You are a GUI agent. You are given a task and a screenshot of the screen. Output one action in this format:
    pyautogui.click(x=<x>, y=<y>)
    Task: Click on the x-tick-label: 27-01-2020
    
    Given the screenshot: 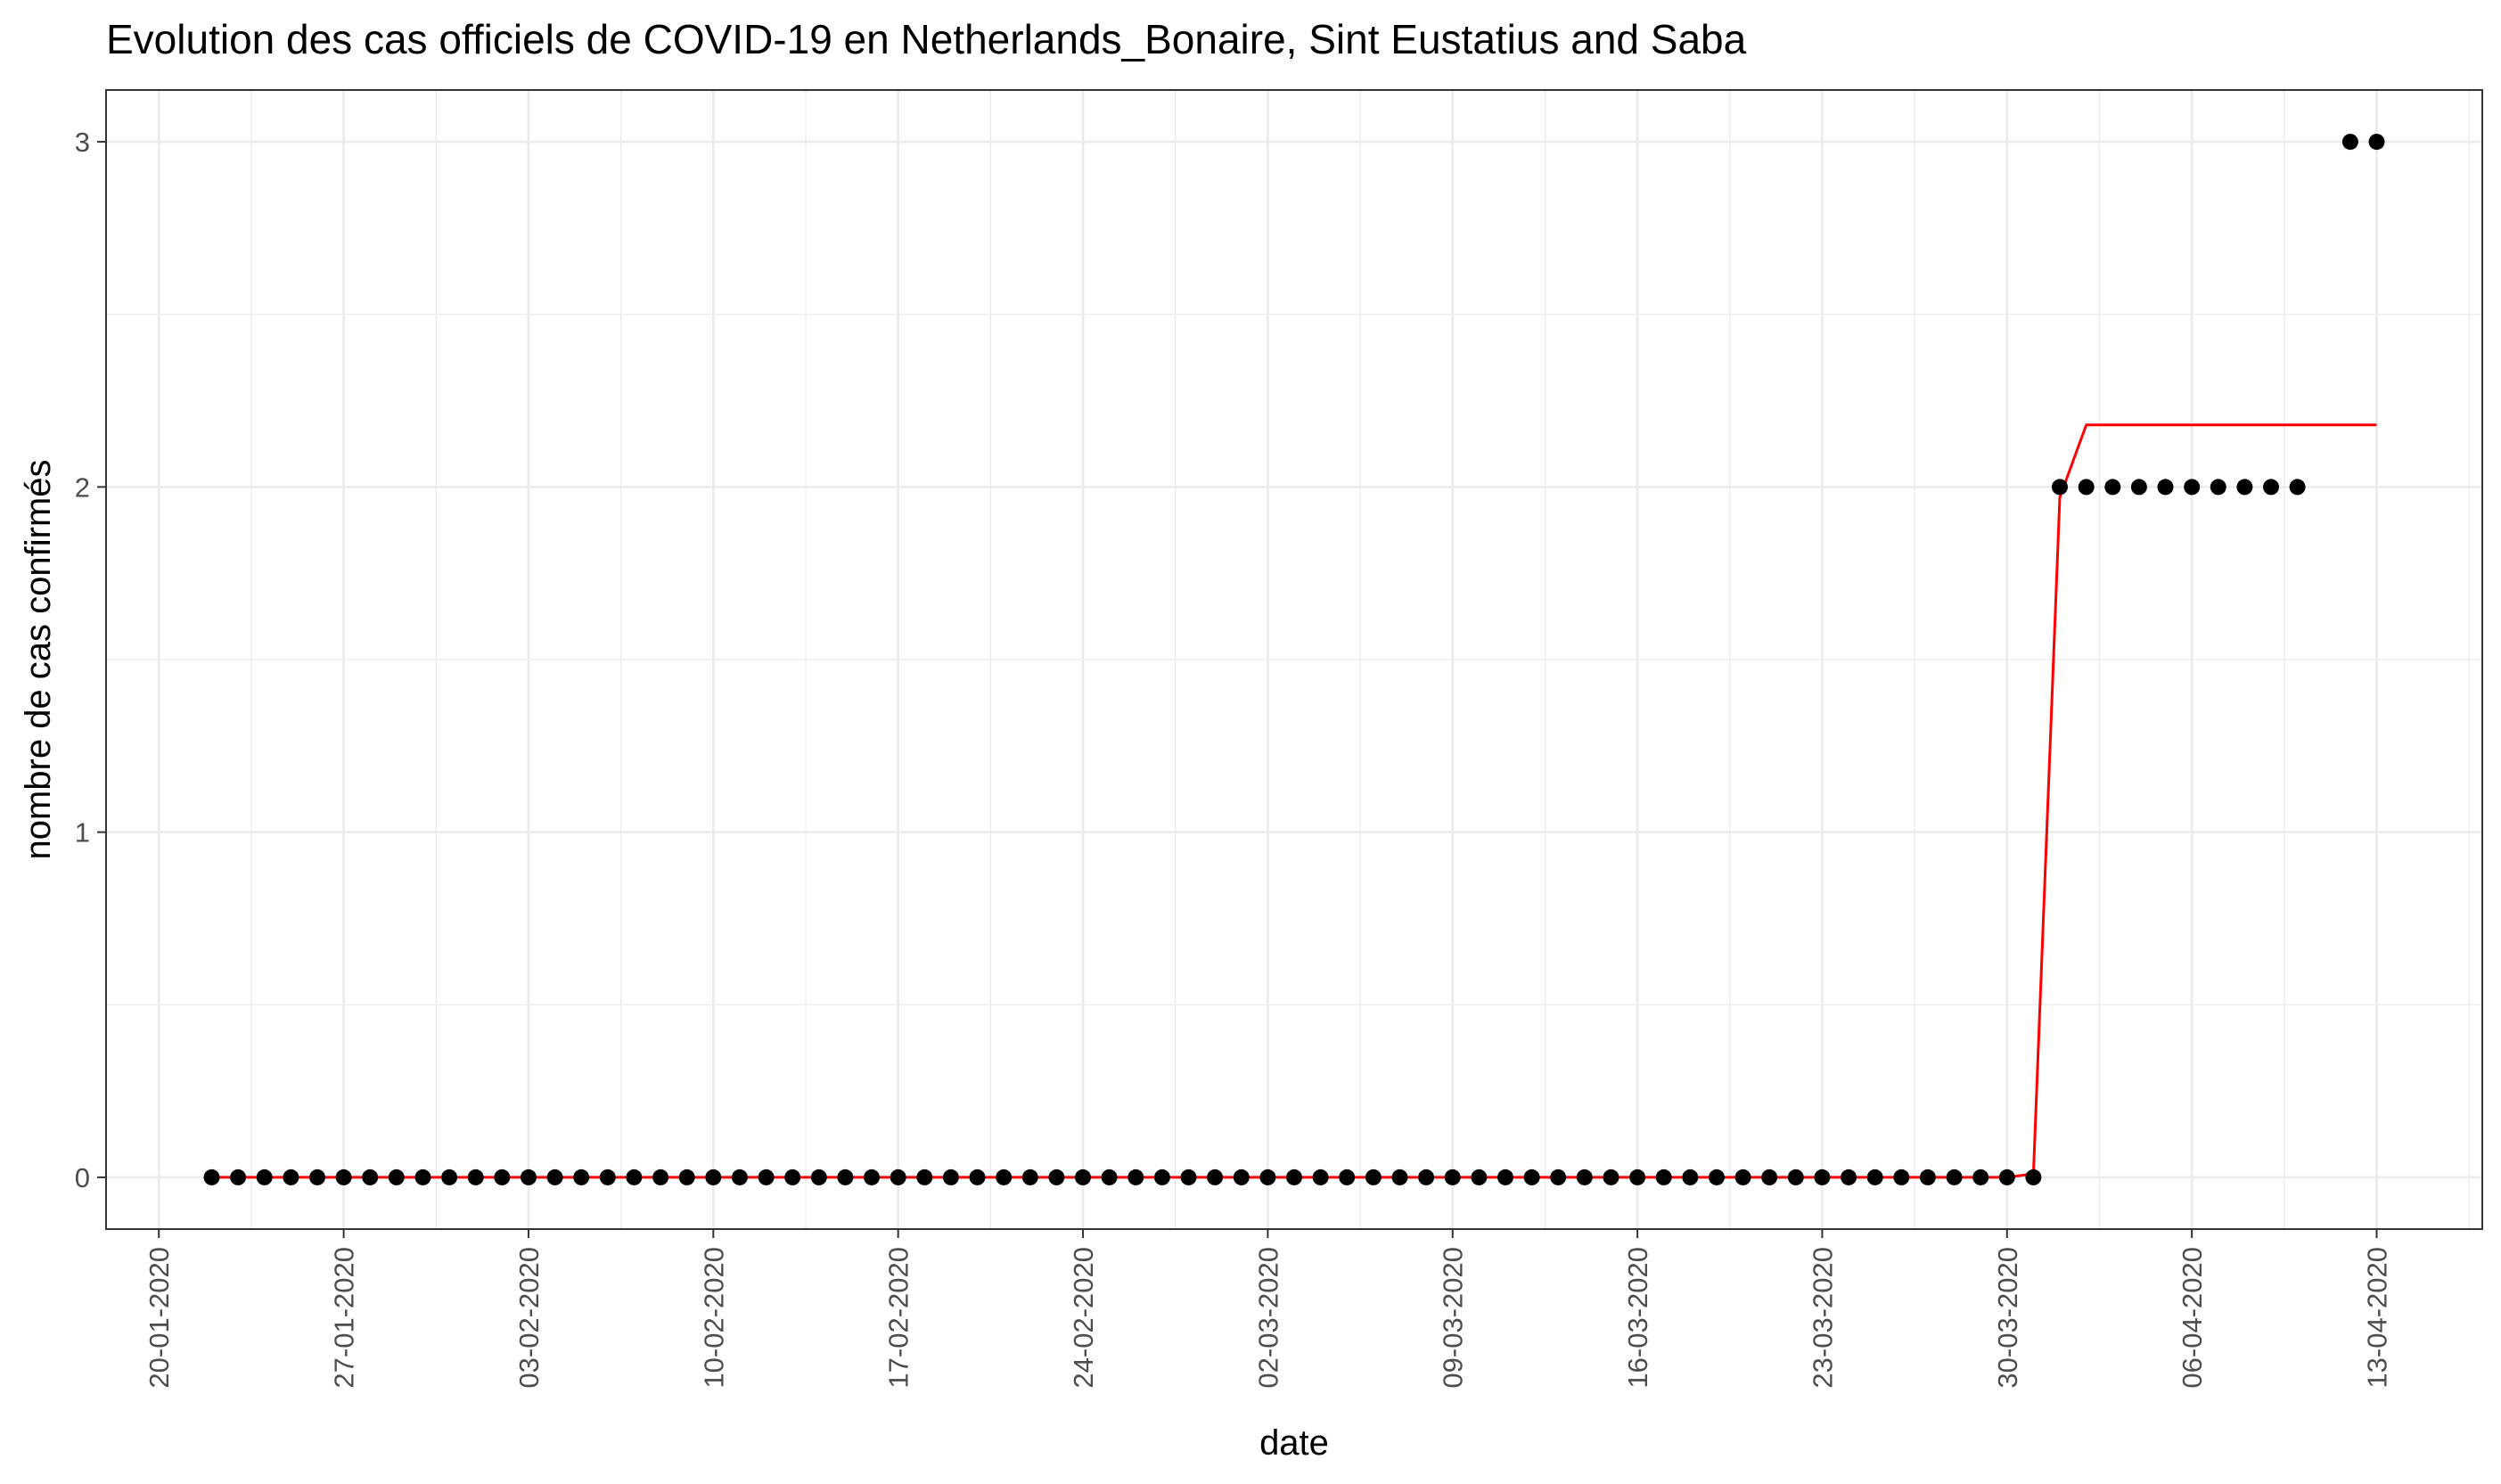 What is the action you would take?
    pyautogui.click(x=344, y=1318)
    